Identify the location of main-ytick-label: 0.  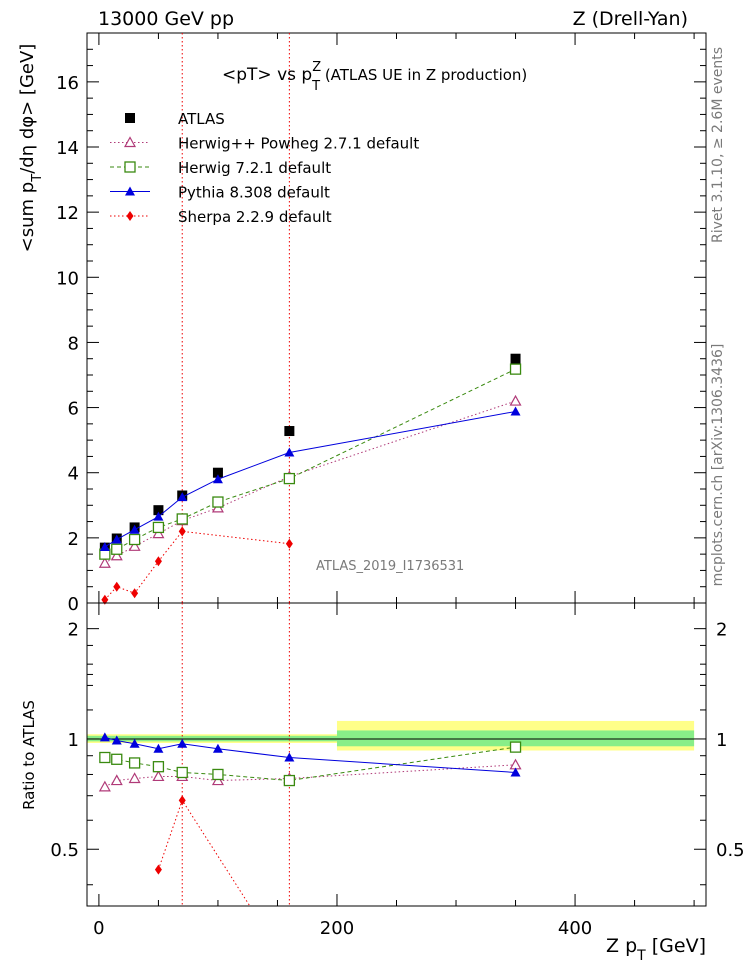
(73, 604).